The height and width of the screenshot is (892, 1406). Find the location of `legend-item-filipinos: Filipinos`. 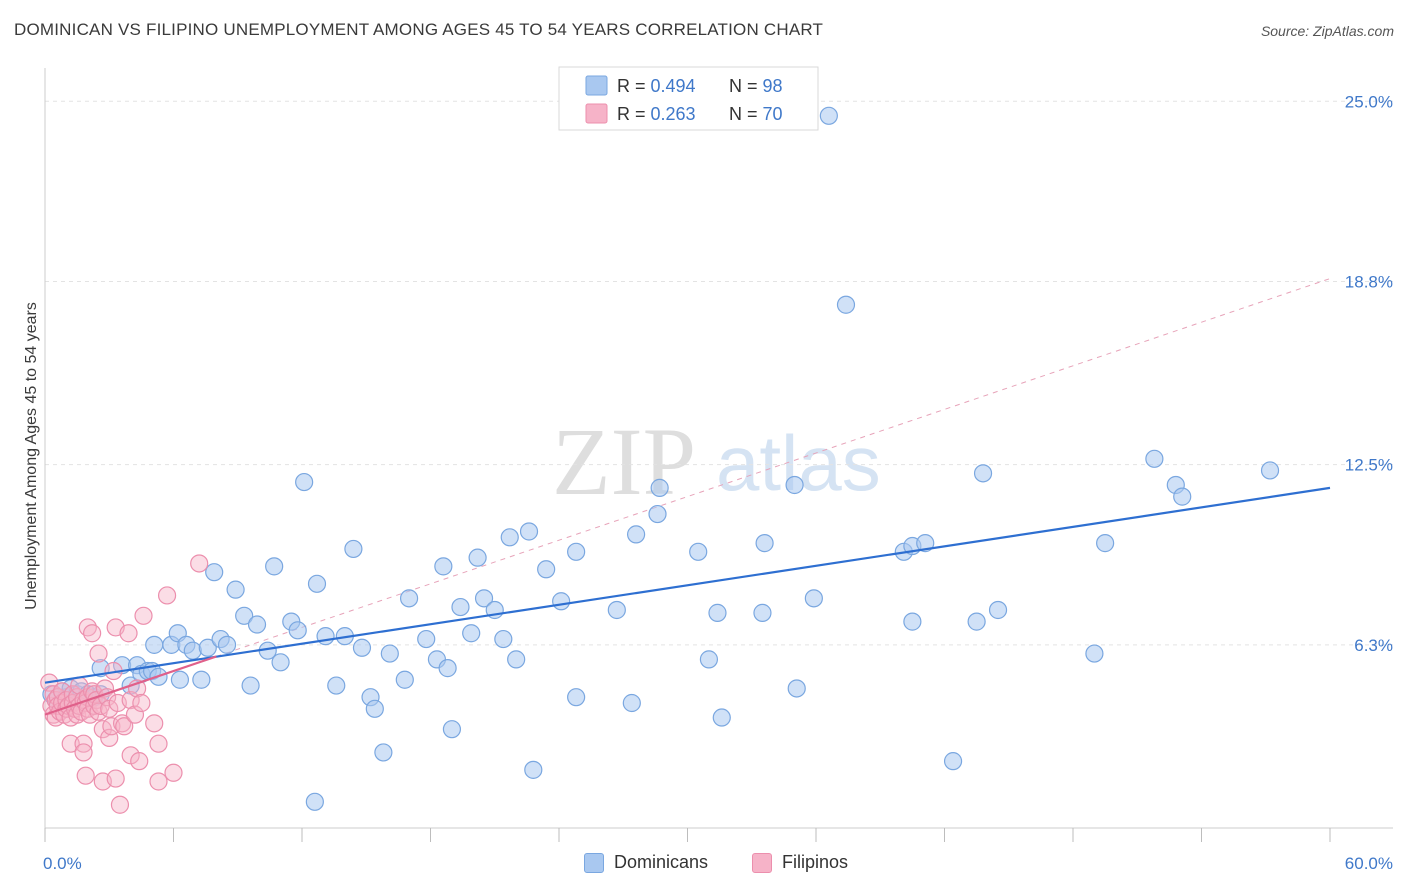

legend-item-filipinos: Filipinos is located at coordinates (800, 862).